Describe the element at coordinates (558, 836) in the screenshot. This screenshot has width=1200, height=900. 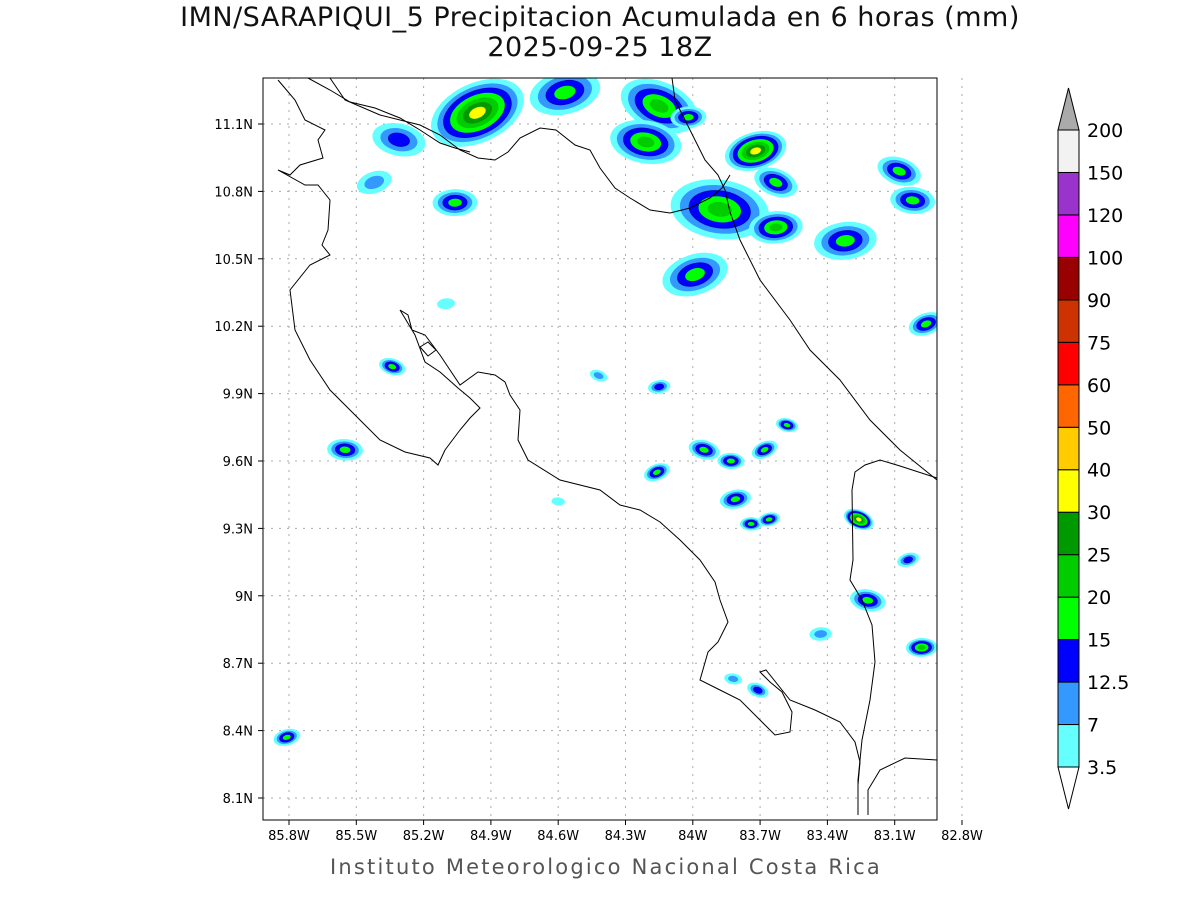
I see `x-tick-label: 84.6W` at that location.